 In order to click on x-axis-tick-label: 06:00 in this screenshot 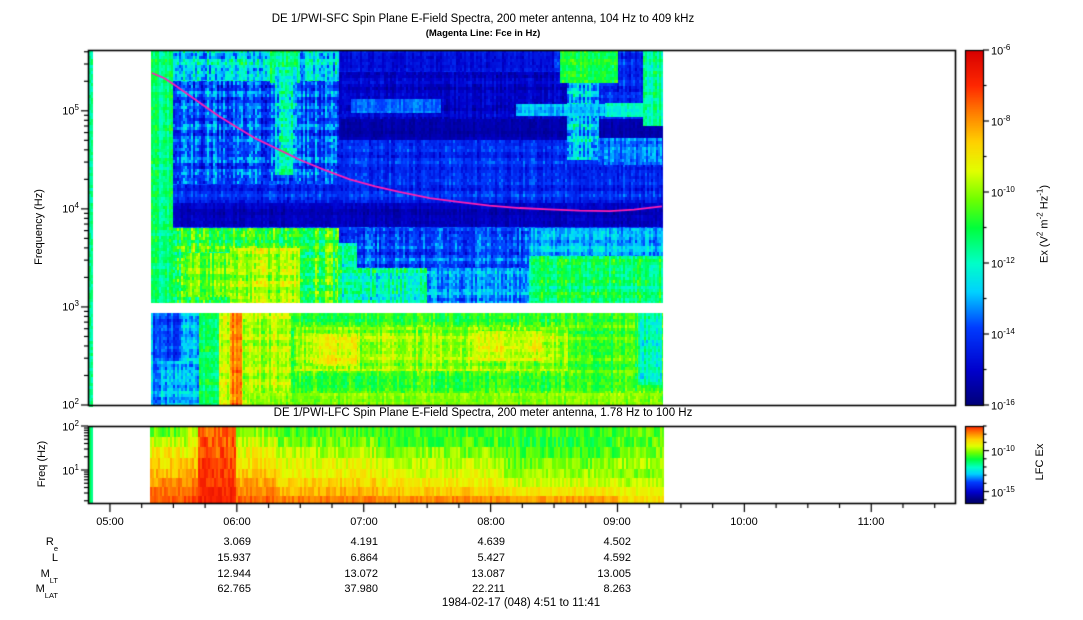, I will do `click(237, 522)`.